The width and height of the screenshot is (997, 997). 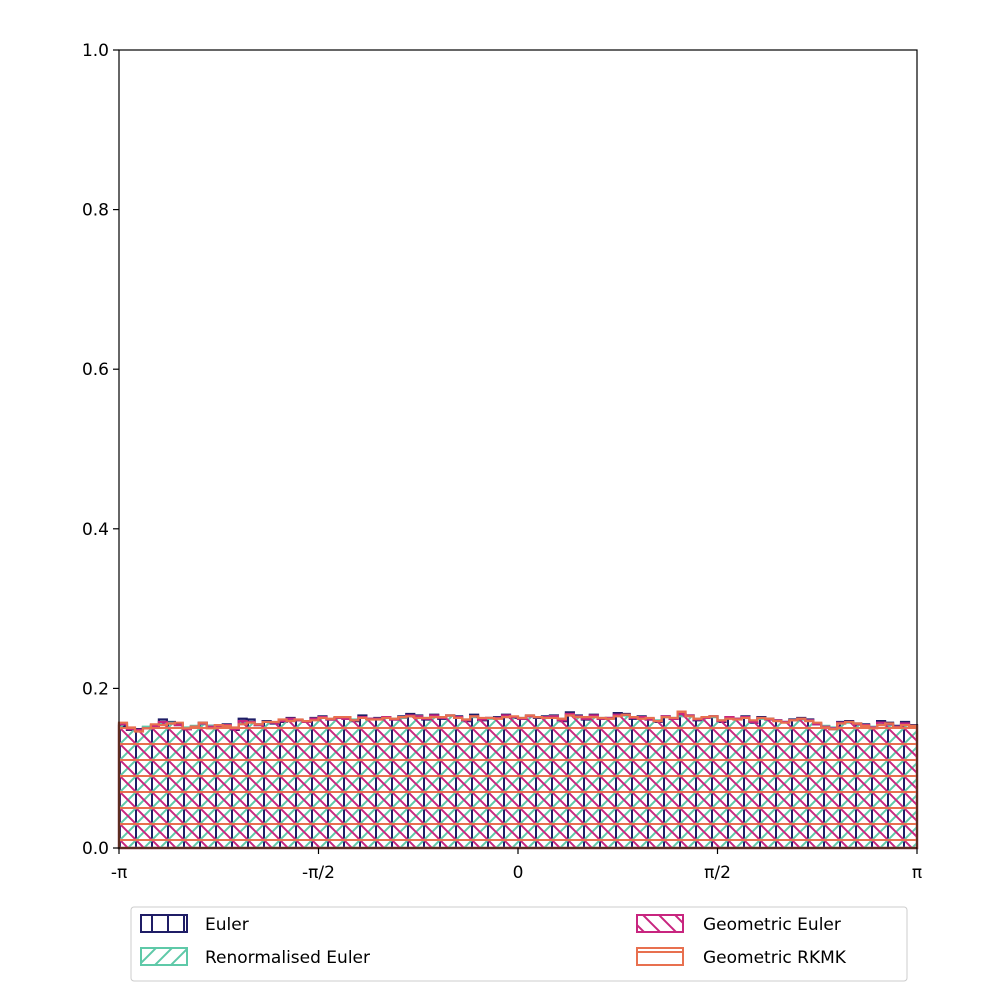 What do you see at coordinates (518, 873) in the screenshot?
I see `x-tick-label: 0` at bounding box center [518, 873].